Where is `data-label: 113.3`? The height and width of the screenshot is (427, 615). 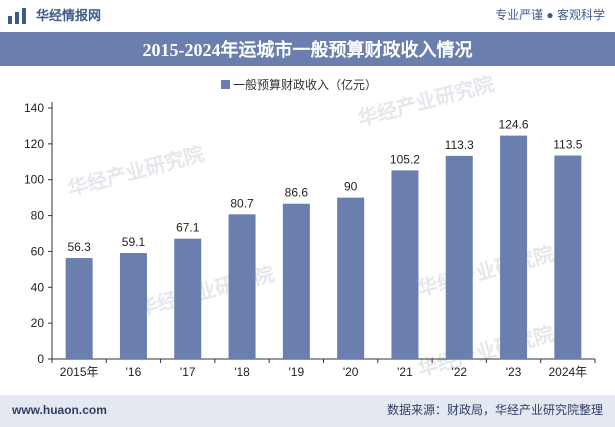 data-label: 113.3 is located at coordinates (459, 145).